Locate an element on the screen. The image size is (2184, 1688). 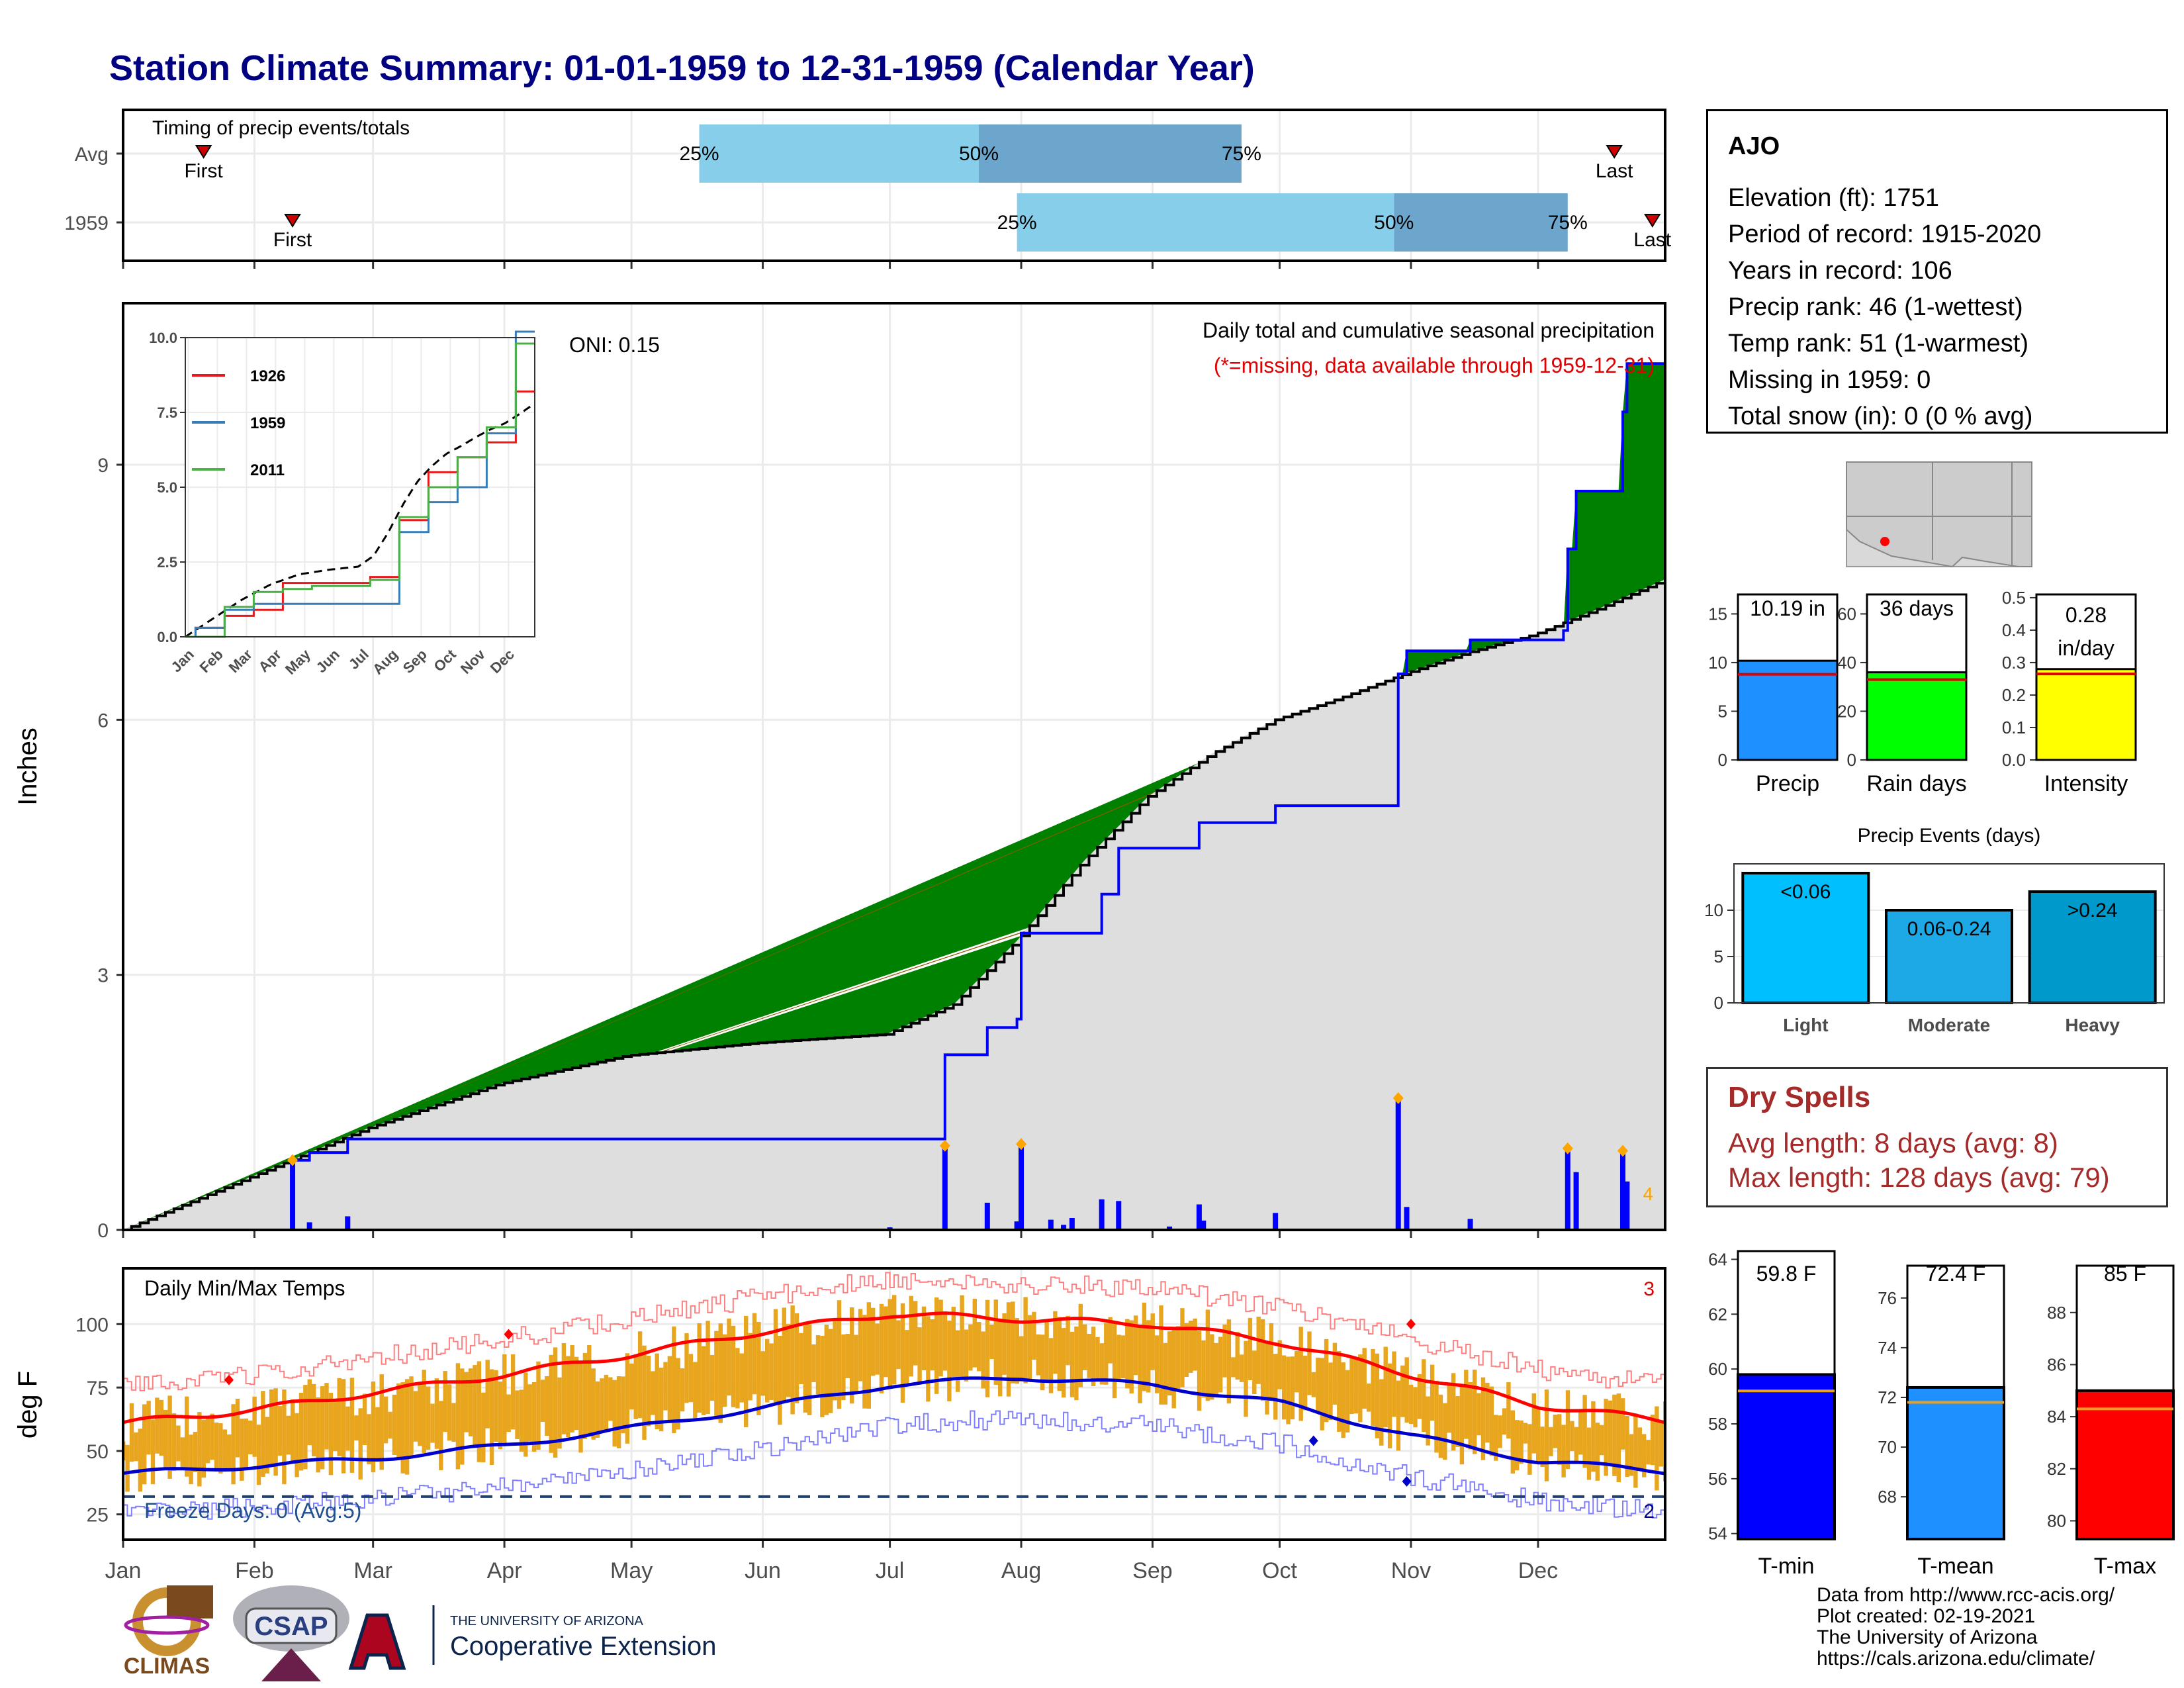
dry-spells-avg: Avg length: 8 days (avg: 8) is located at coordinates (1893, 1142).